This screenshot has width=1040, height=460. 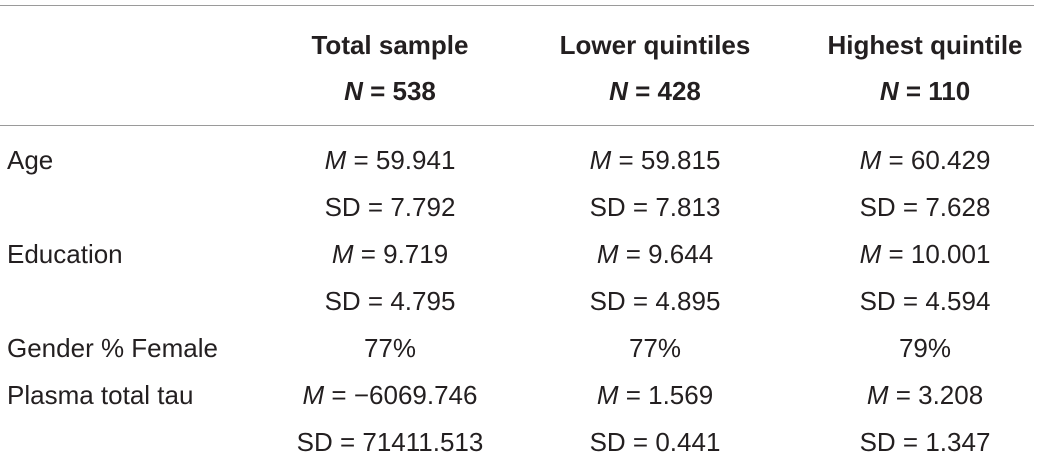 What do you see at coordinates (390, 301) in the screenshot?
I see `cell-education-sd-total: SD = 4.795` at bounding box center [390, 301].